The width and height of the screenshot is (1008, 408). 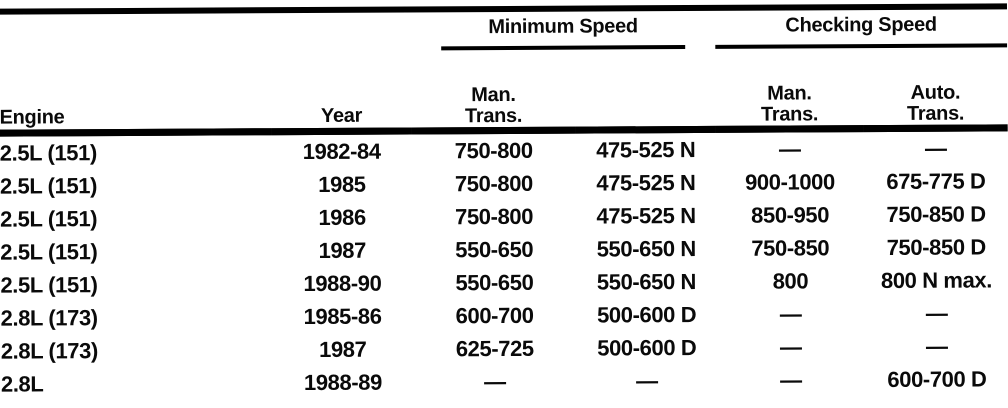 What do you see at coordinates (205, 34) in the screenshot?
I see `group-header-spacer` at bounding box center [205, 34].